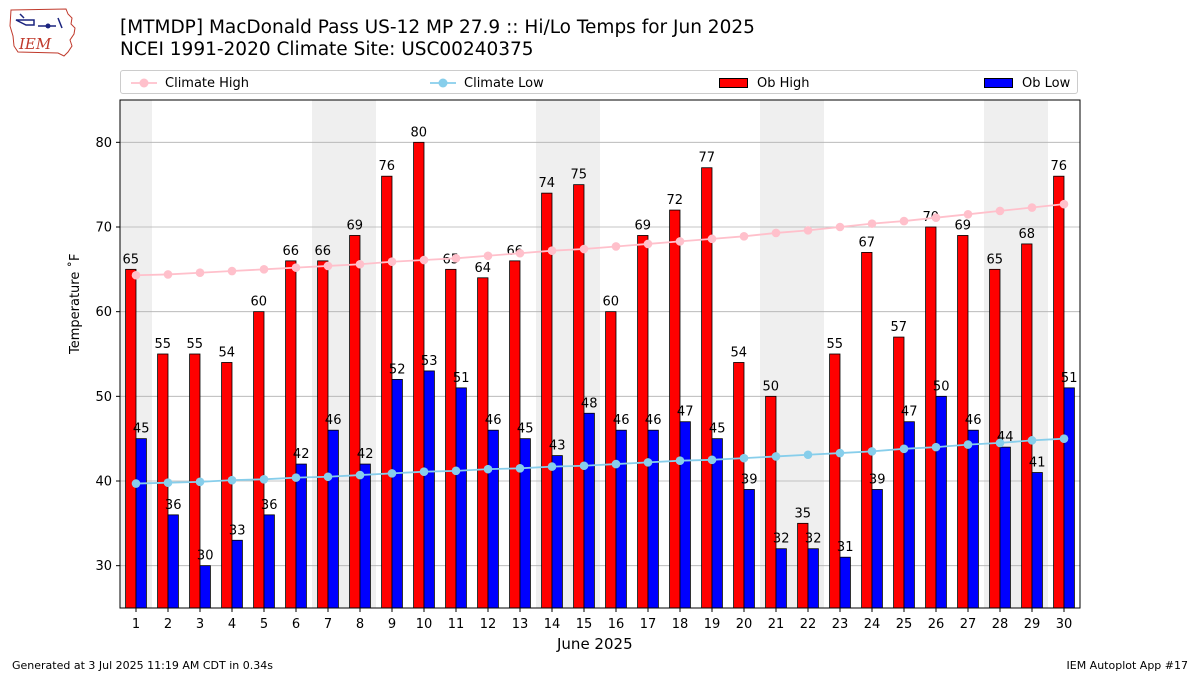  I want to click on x-tick-label: 24, so click(872, 624).